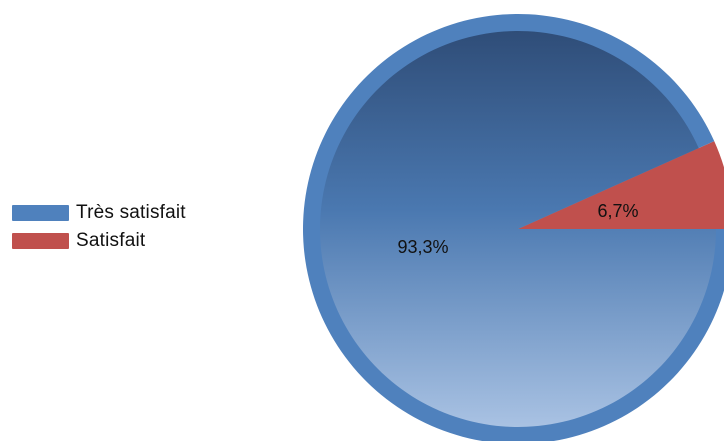  I want to click on legend-swatch-satisfait, so click(40, 241).